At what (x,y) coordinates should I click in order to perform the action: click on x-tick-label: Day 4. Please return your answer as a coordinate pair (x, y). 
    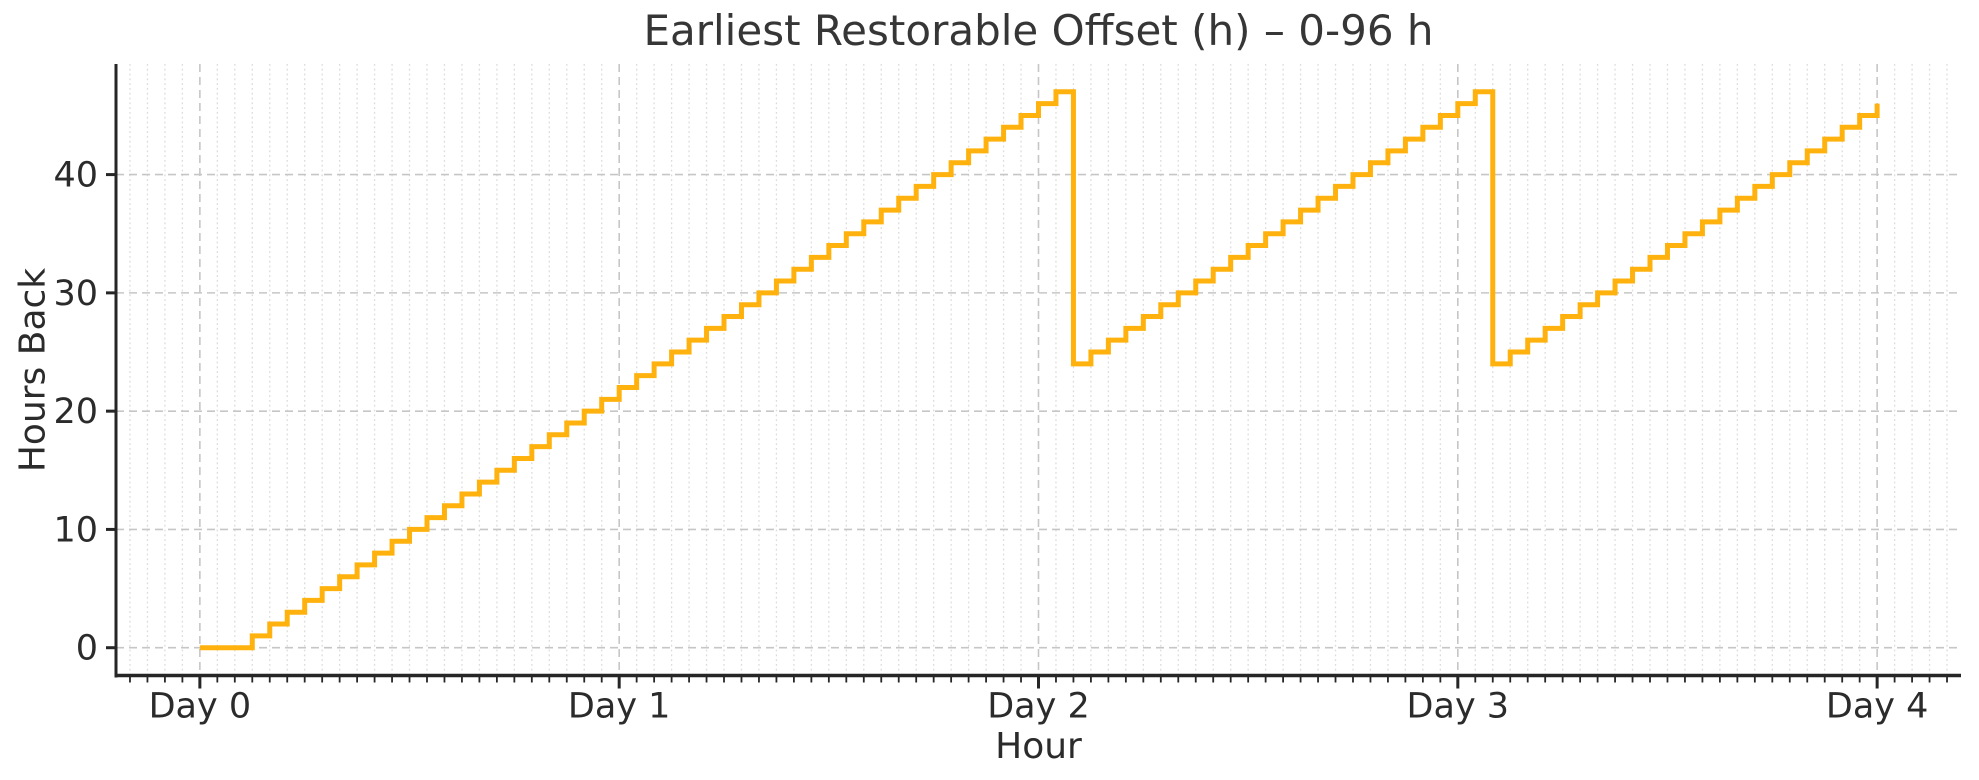
    Looking at the image, I should click on (1877, 707).